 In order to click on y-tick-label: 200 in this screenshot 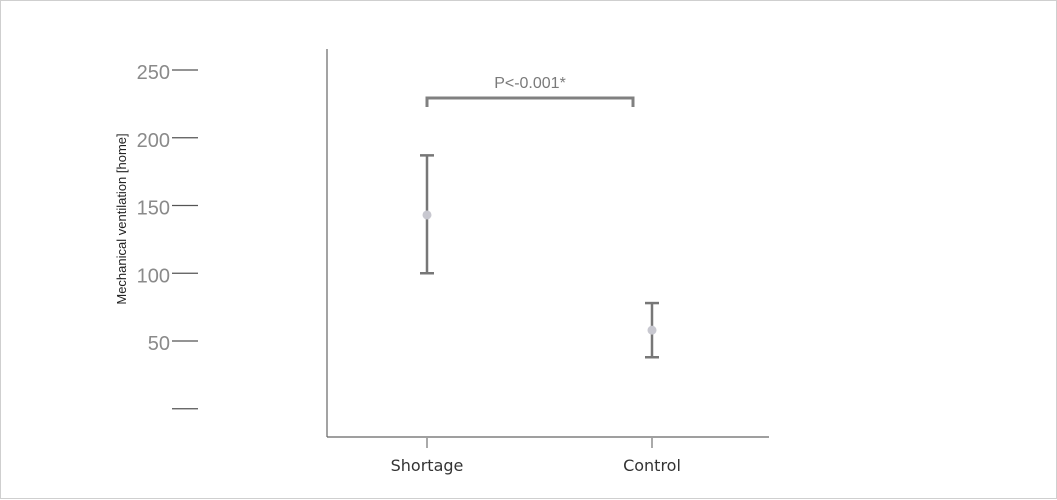, I will do `click(153, 141)`.